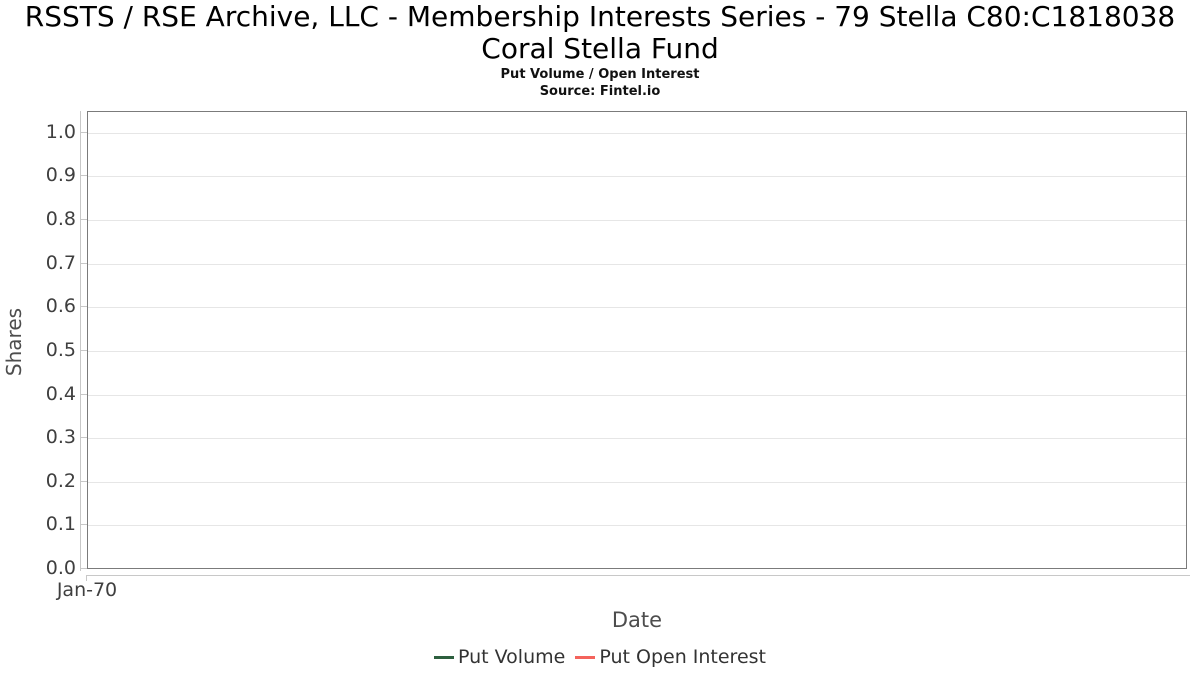  What do you see at coordinates (637, 351) in the screenshot?
I see `gridline-y-0.5` at bounding box center [637, 351].